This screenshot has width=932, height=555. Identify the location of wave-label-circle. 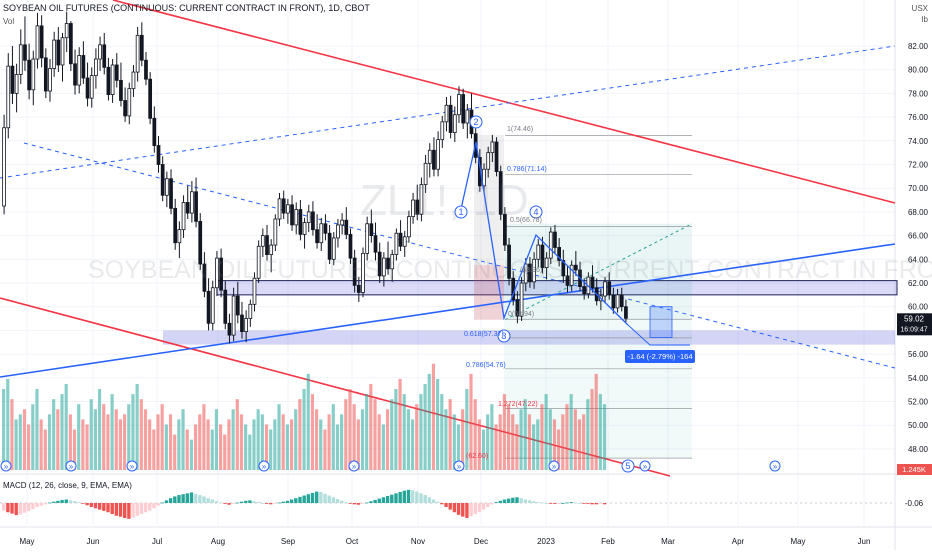
(461, 212).